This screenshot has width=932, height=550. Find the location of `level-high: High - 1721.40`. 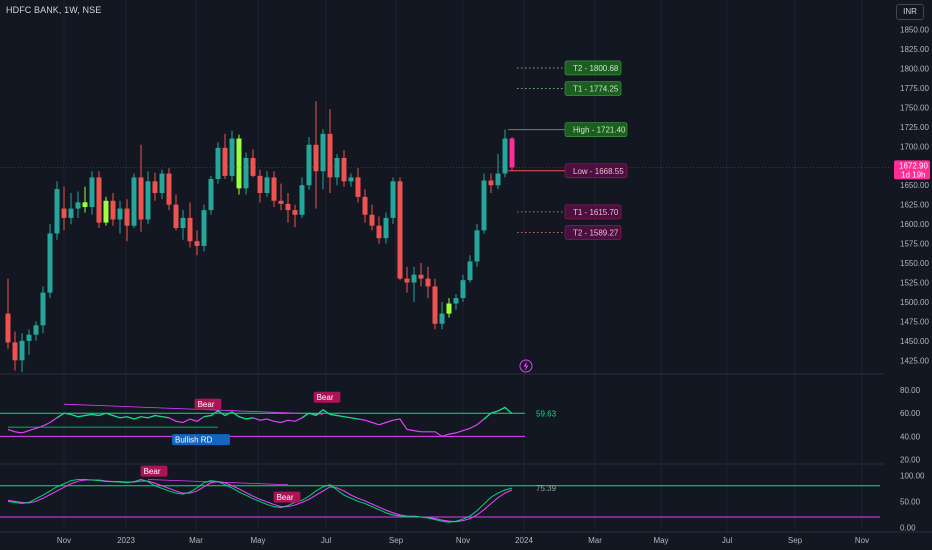

level-high: High - 1721.40 is located at coordinates (568, 129).